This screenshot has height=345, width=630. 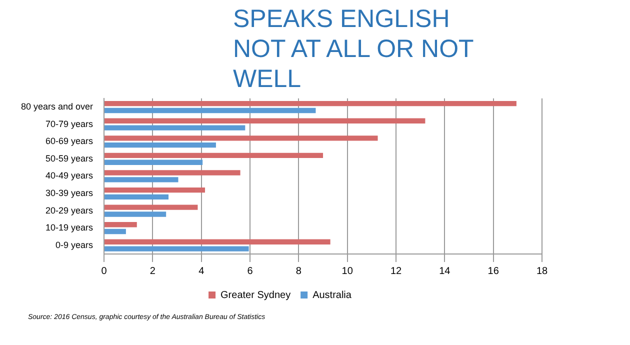 What do you see at coordinates (57, 107) in the screenshot?
I see `y-tick-label: 80 years and over` at bounding box center [57, 107].